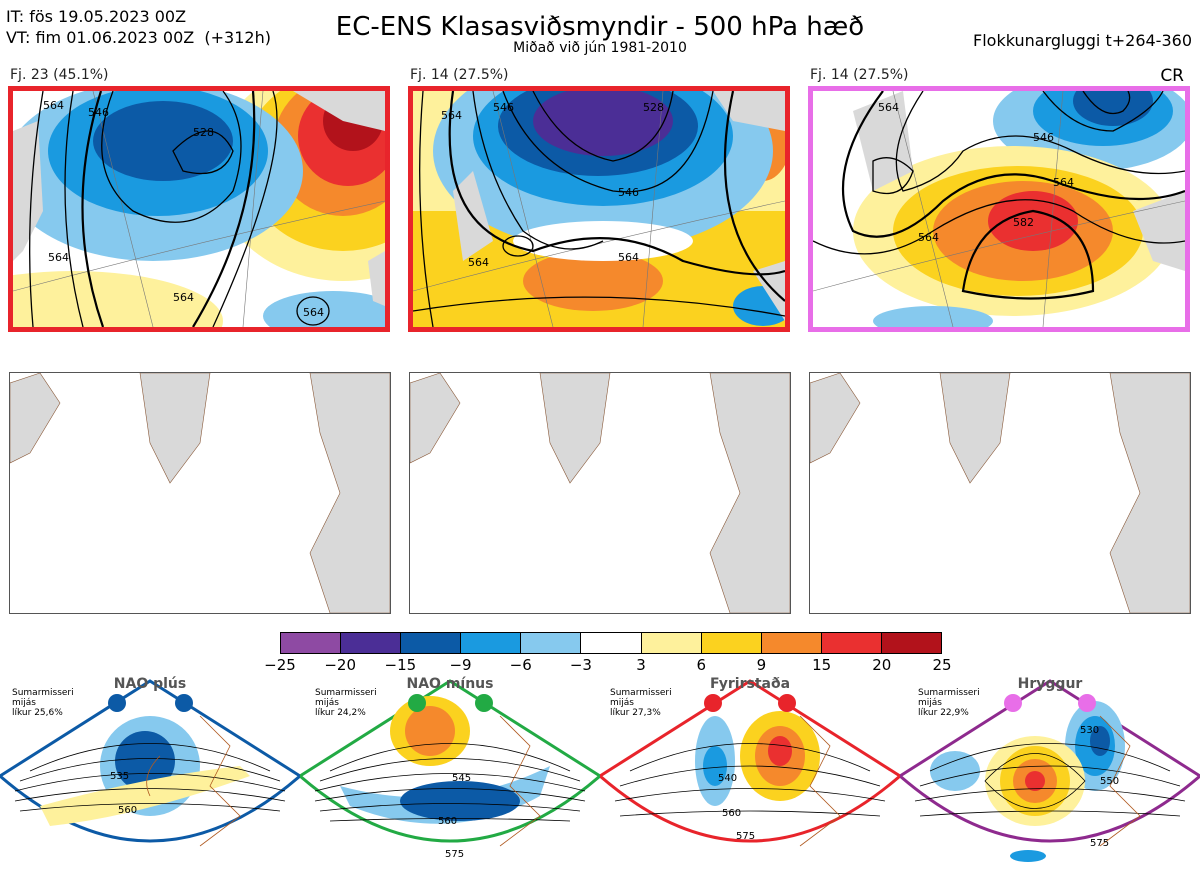 This screenshot has height=871, width=1200. What do you see at coordinates (450, 684) in the screenshot?
I see `regime-title: NAO mínus` at bounding box center [450, 684].